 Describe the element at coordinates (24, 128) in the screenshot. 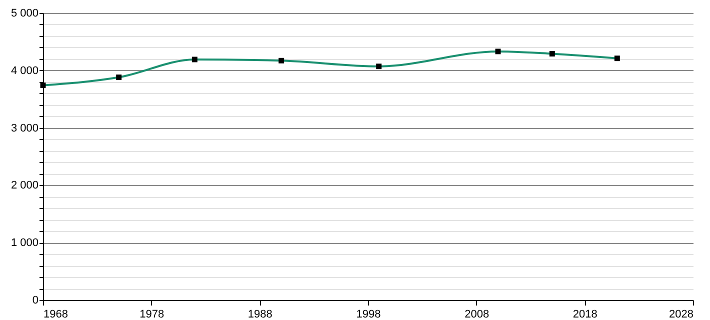

I see `y-tick-label: 3 000` at that location.